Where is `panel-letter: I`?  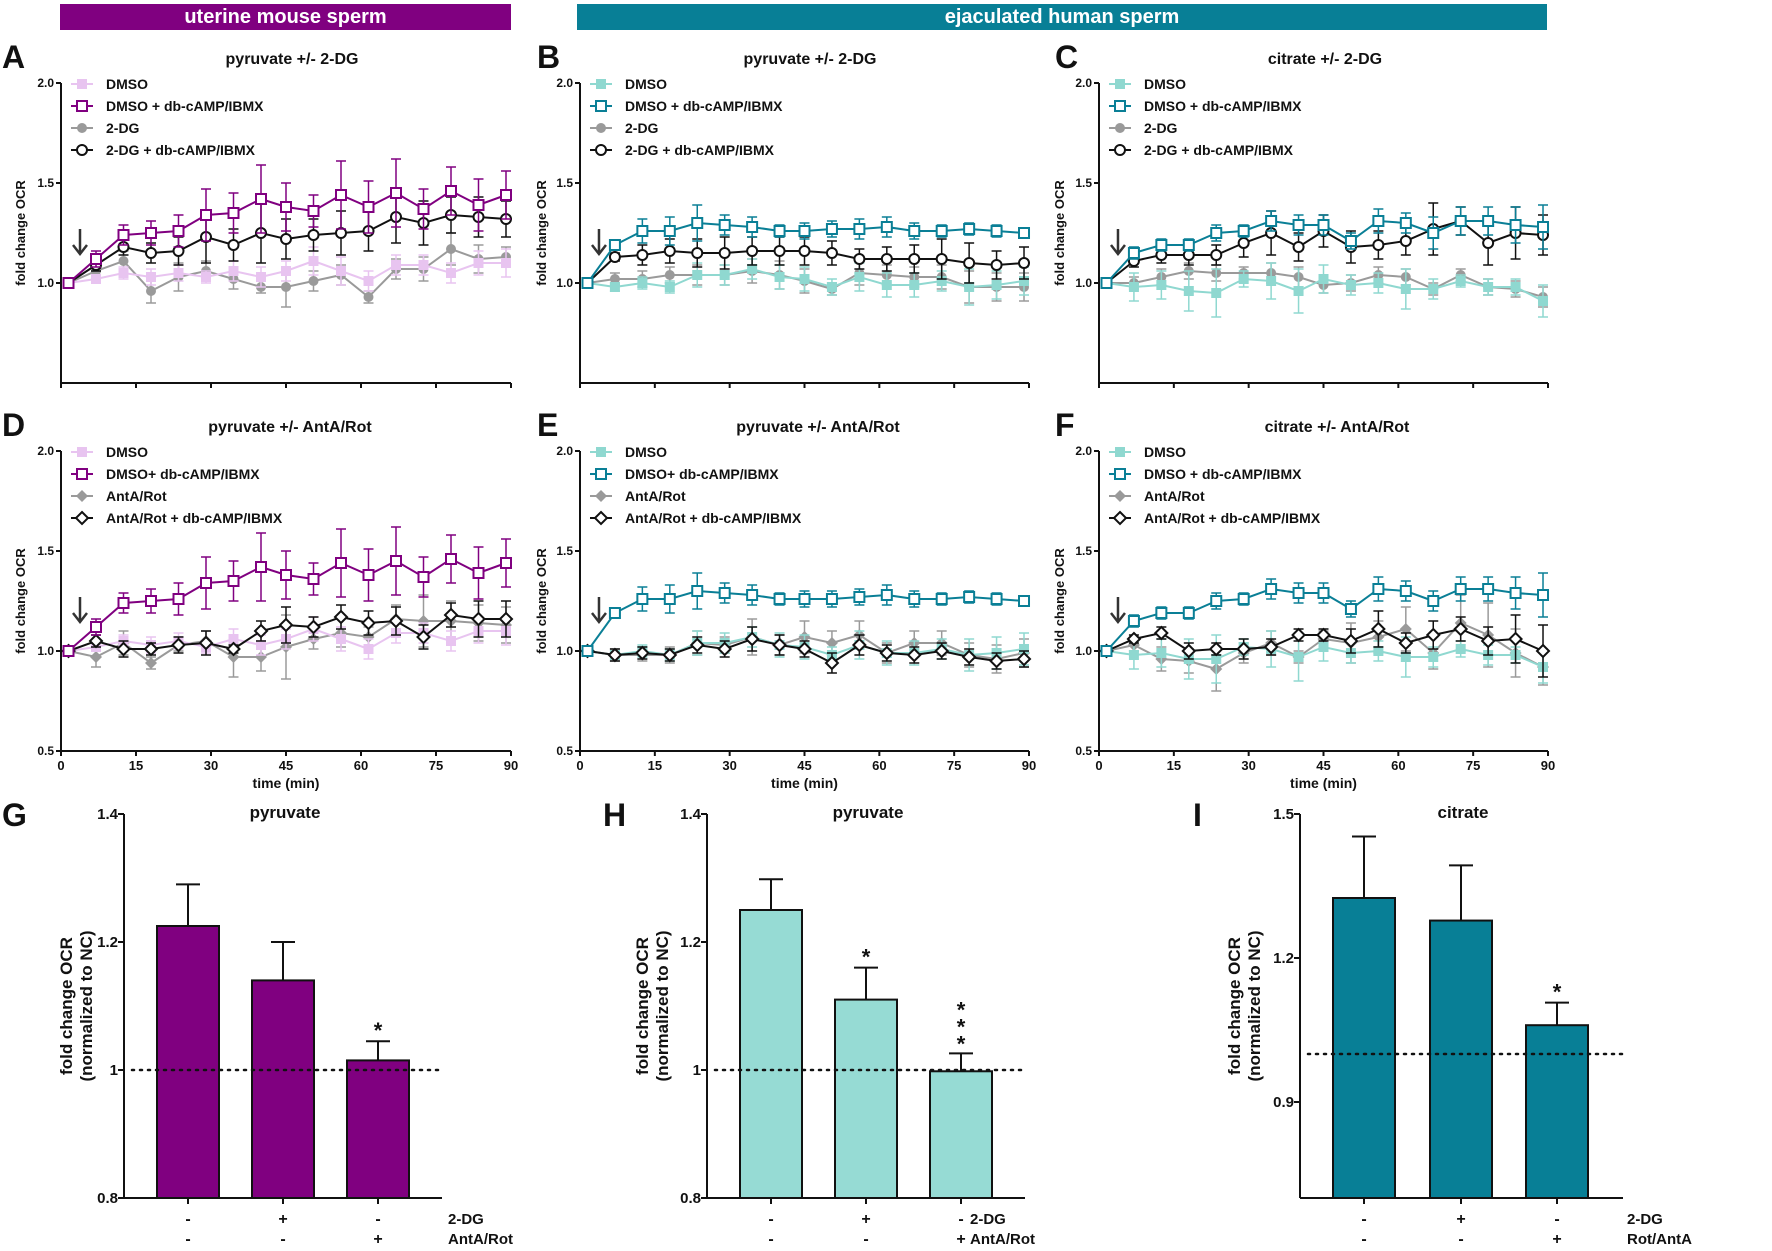 panel-letter: I is located at coordinates (1197, 815).